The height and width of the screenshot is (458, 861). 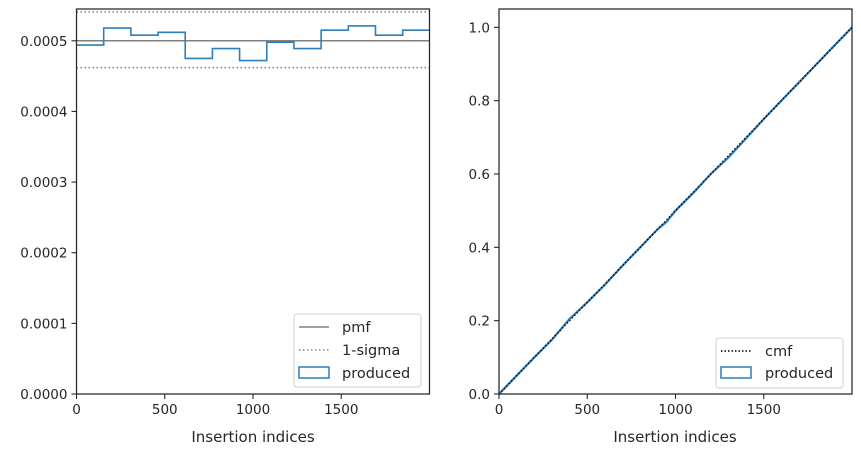 What do you see at coordinates (675, 410) in the screenshot?
I see `right-x-tick-label: 1000` at bounding box center [675, 410].